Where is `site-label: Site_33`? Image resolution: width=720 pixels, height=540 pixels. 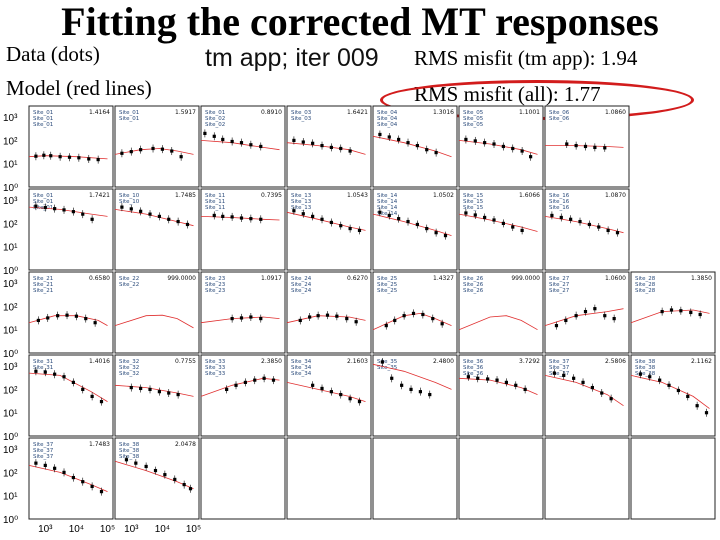
site-label: Site_33 is located at coordinates (215, 374).